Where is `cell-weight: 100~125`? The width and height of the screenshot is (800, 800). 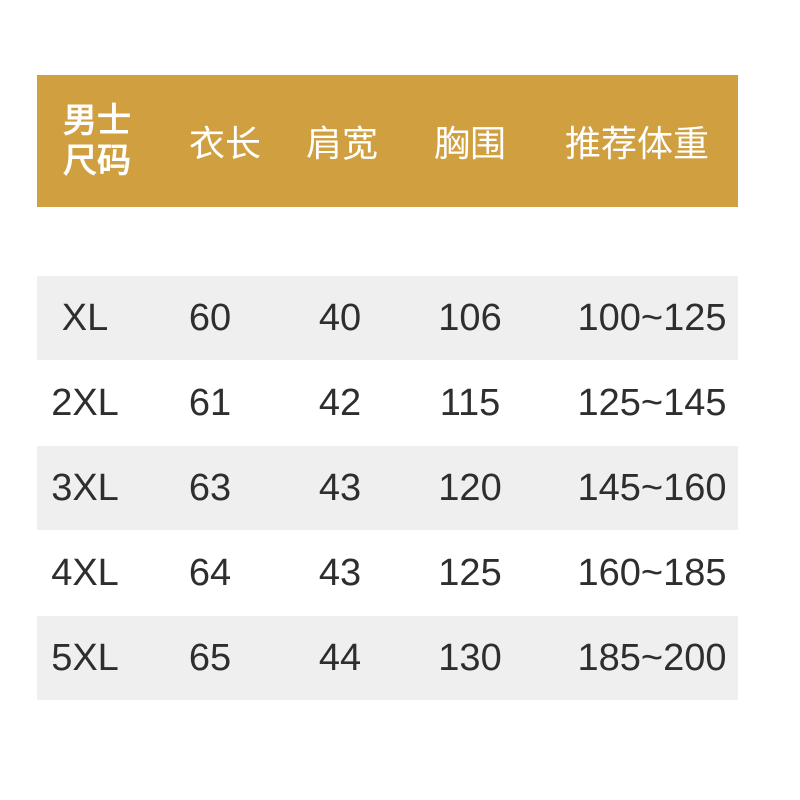
cell-weight: 100~125 is located at coordinates (652, 317).